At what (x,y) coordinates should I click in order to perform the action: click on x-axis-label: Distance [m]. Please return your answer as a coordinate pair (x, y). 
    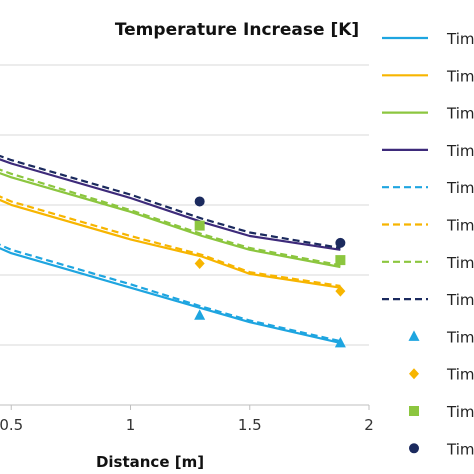
    Looking at the image, I should click on (150, 462).